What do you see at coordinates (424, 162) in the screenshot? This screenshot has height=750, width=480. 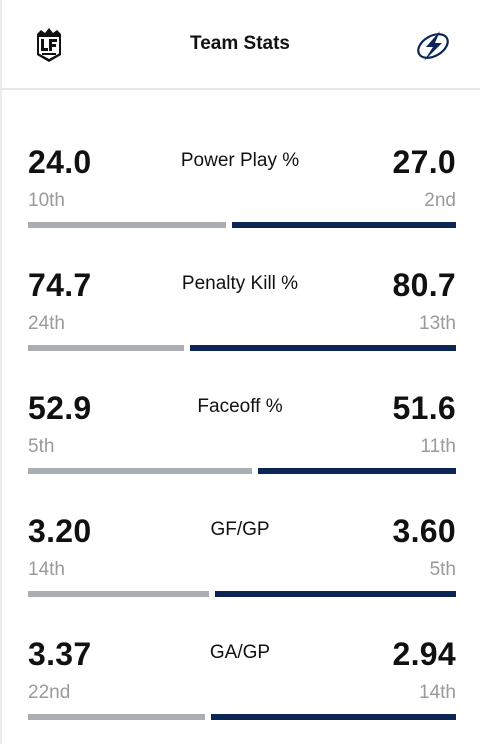 I see `away-value: 27.0` at bounding box center [424, 162].